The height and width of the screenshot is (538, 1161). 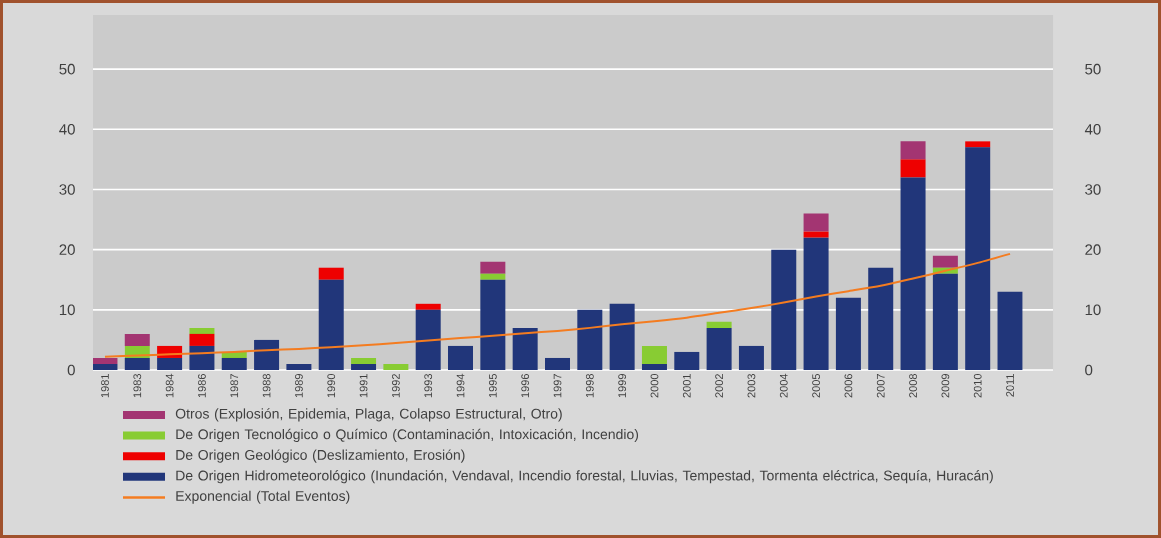 I want to click on legend-label: De Origen Geológico (Deslizamiento, Erosión), so click(x=320, y=456).